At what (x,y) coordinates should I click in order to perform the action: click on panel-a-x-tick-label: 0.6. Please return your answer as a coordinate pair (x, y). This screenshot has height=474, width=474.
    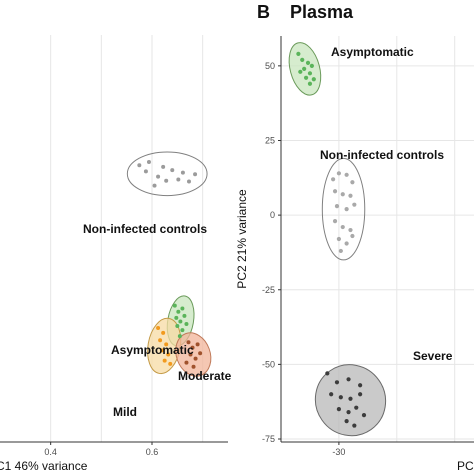
    Looking at the image, I should click on (152, 452).